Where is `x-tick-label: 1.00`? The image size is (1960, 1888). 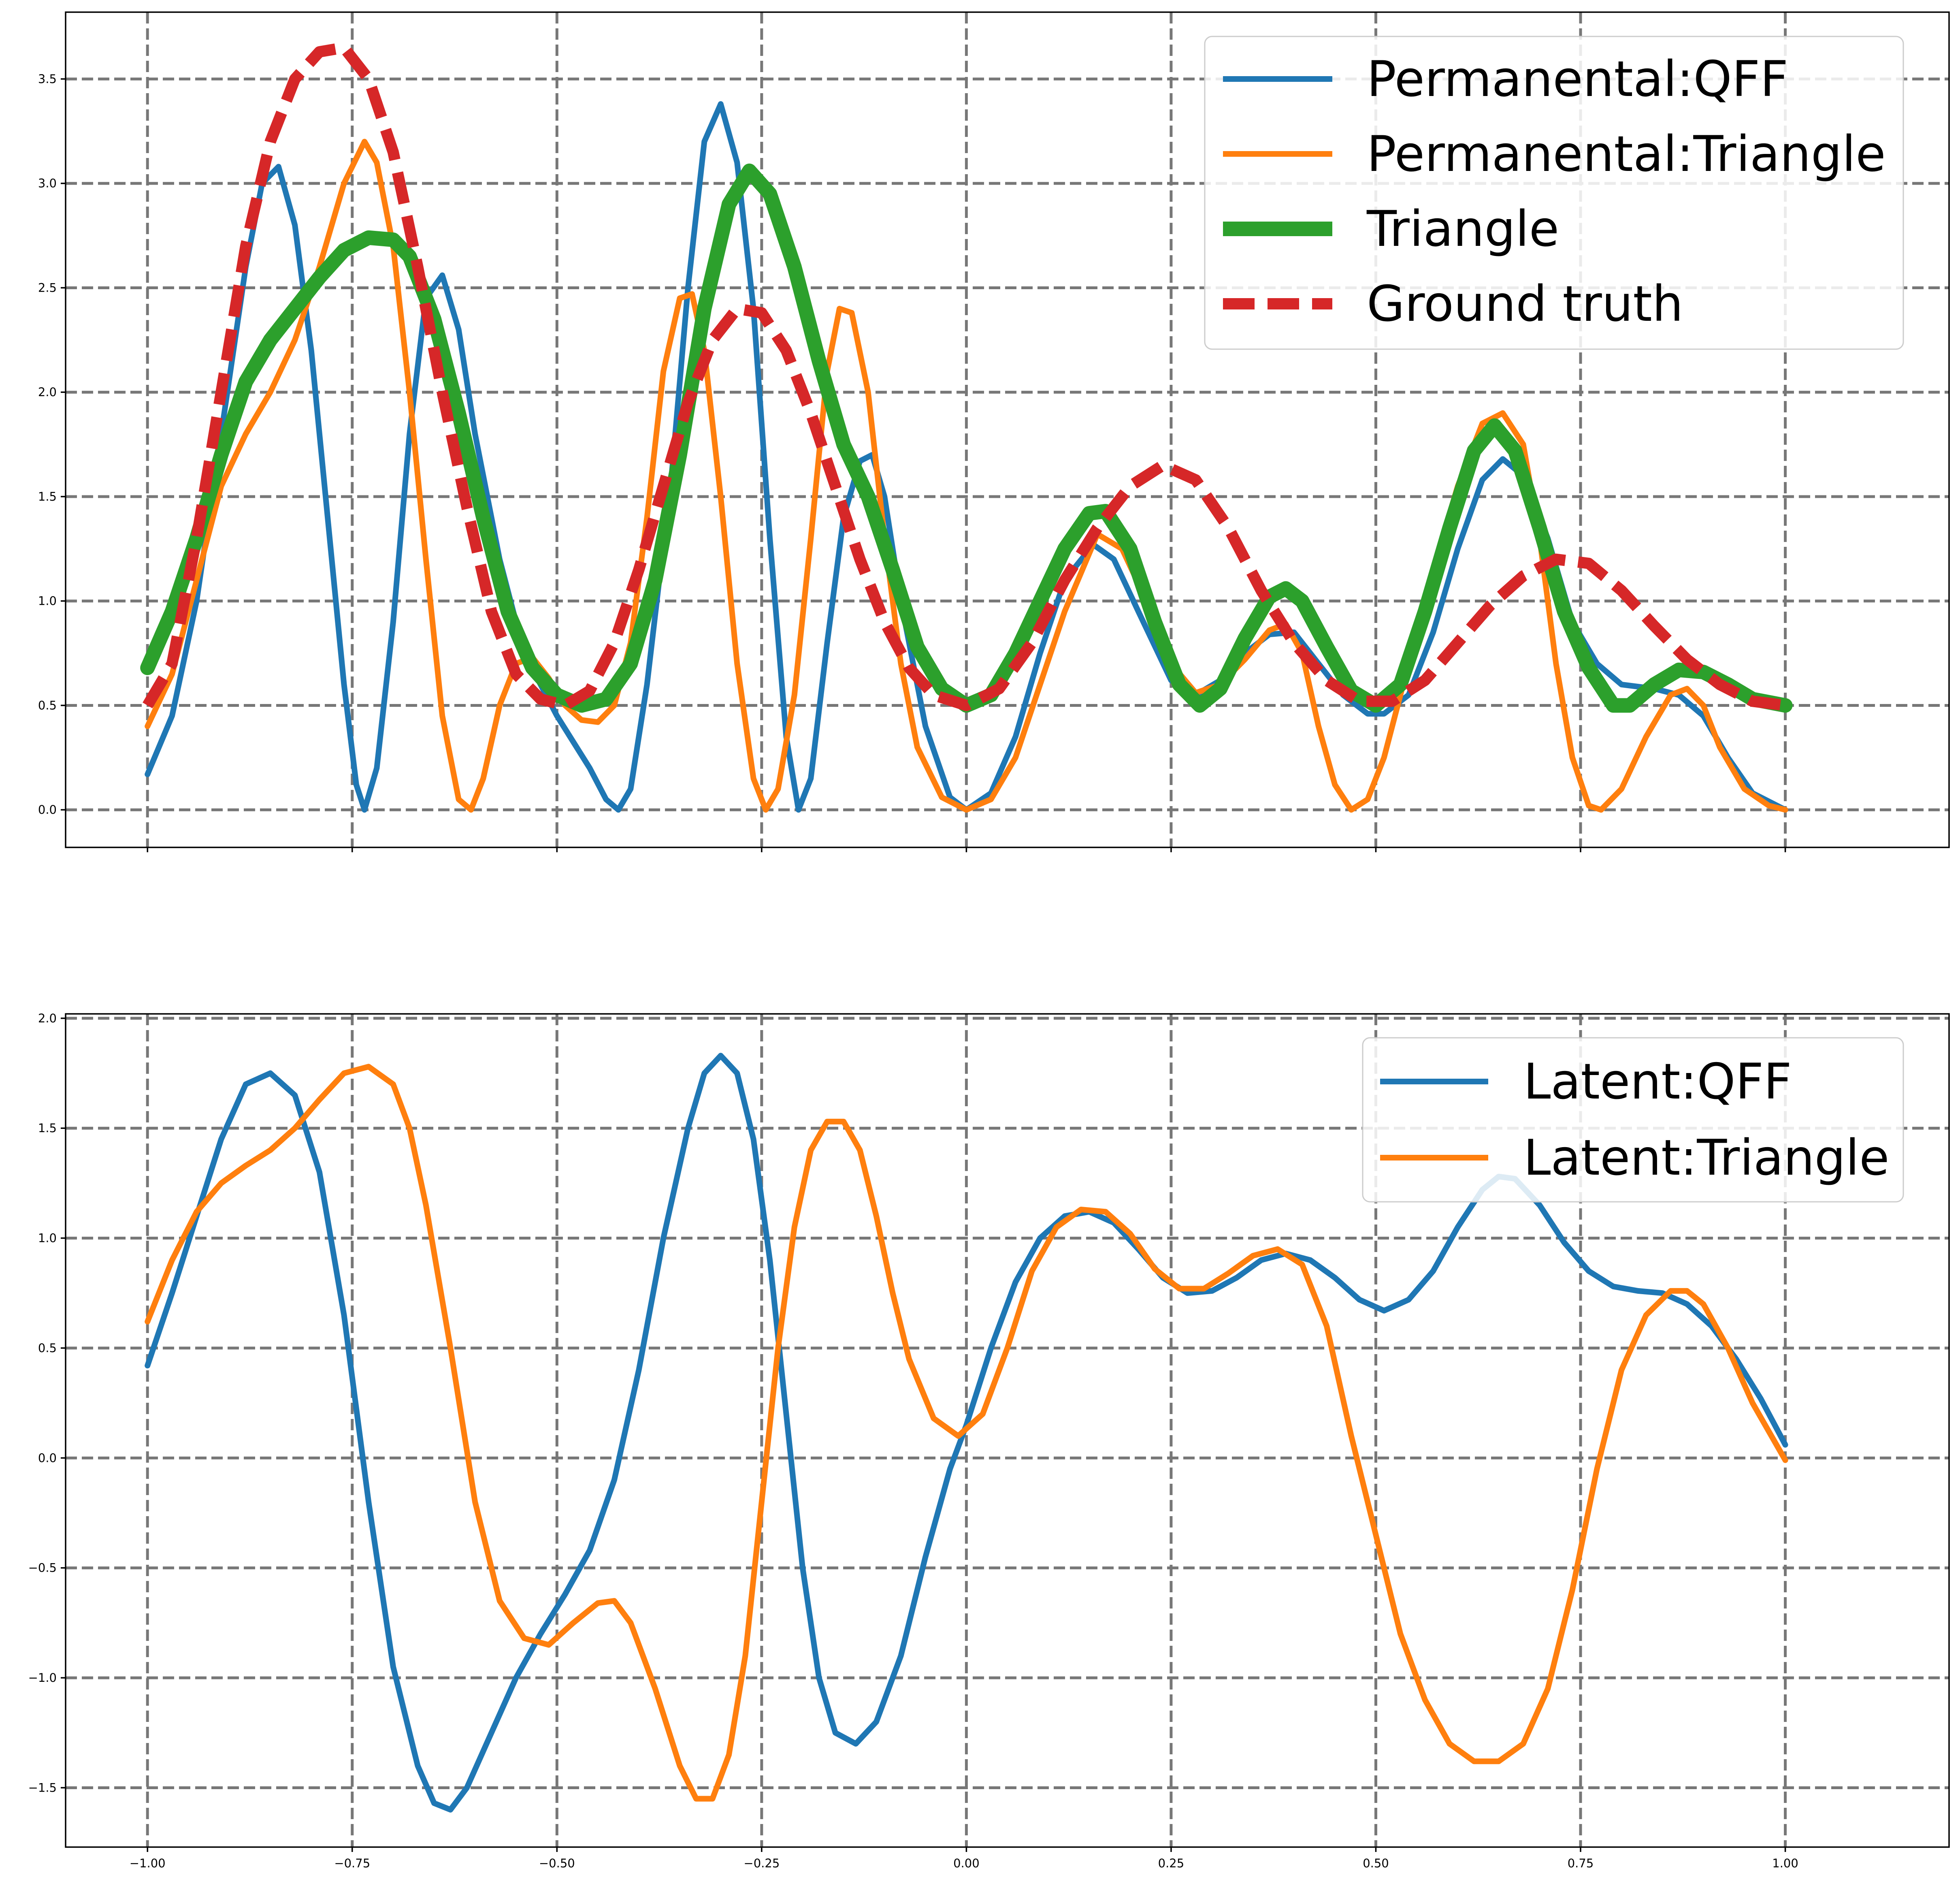
x-tick-label: 1.00 is located at coordinates (1785, 1863).